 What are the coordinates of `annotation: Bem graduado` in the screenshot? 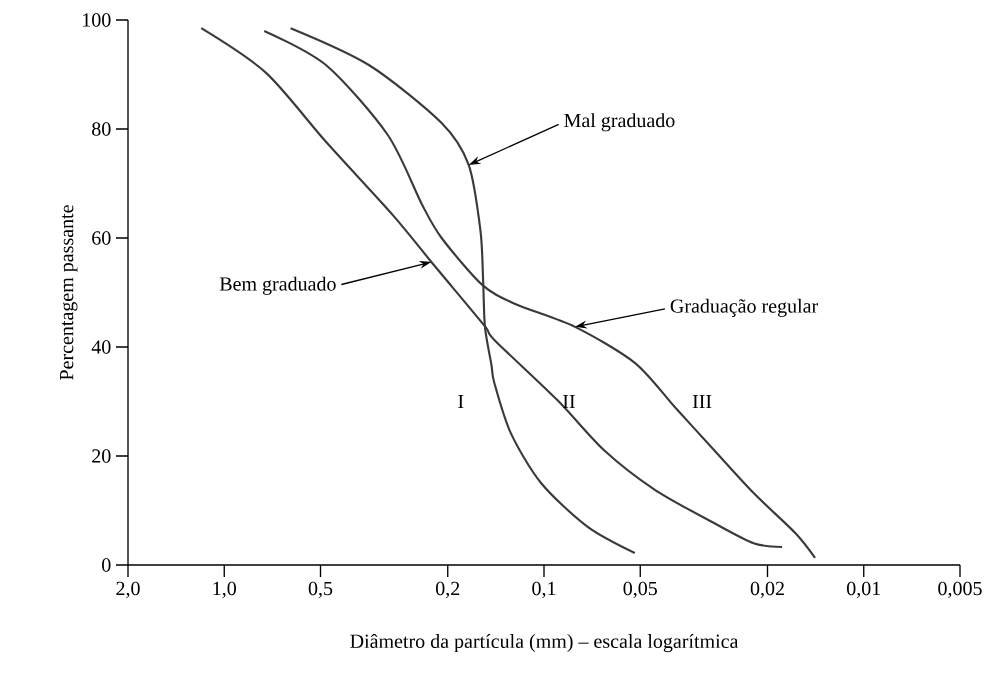 It's located at (277, 285).